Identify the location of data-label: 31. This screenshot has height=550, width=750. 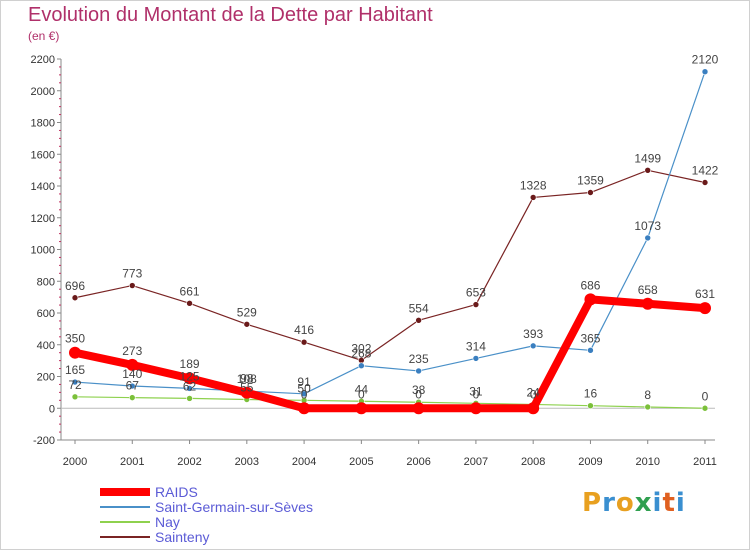
(476, 391).